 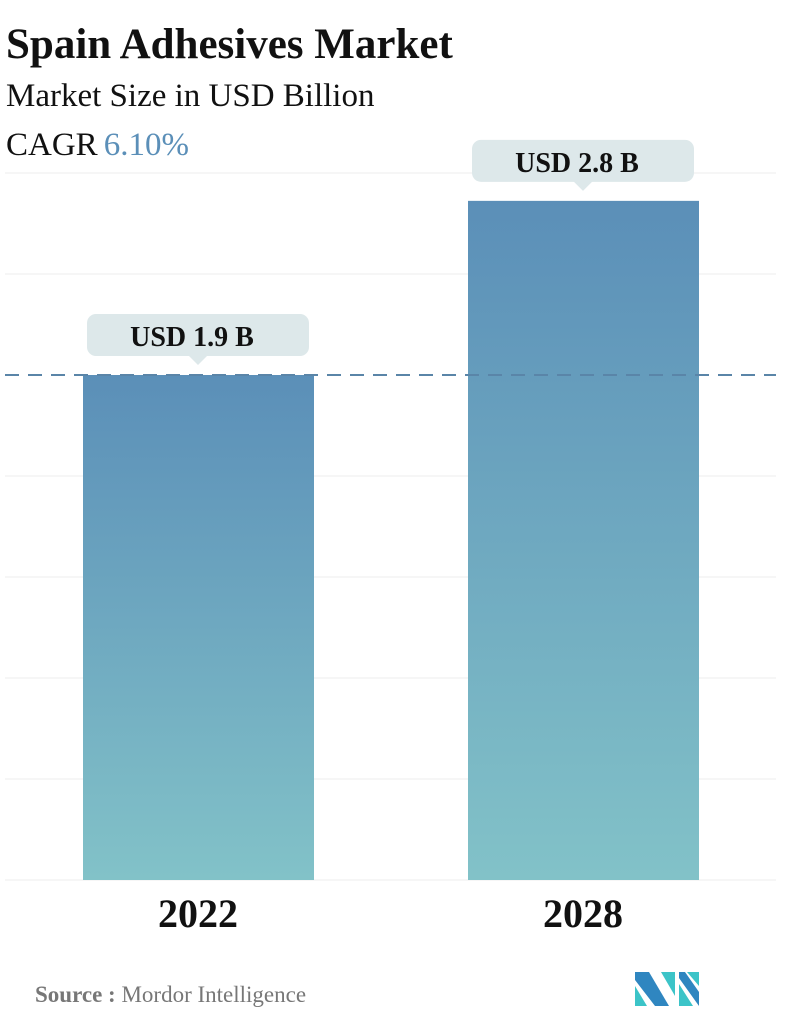 I want to click on source: Source : Mordor Intelligence, so click(x=170, y=995).